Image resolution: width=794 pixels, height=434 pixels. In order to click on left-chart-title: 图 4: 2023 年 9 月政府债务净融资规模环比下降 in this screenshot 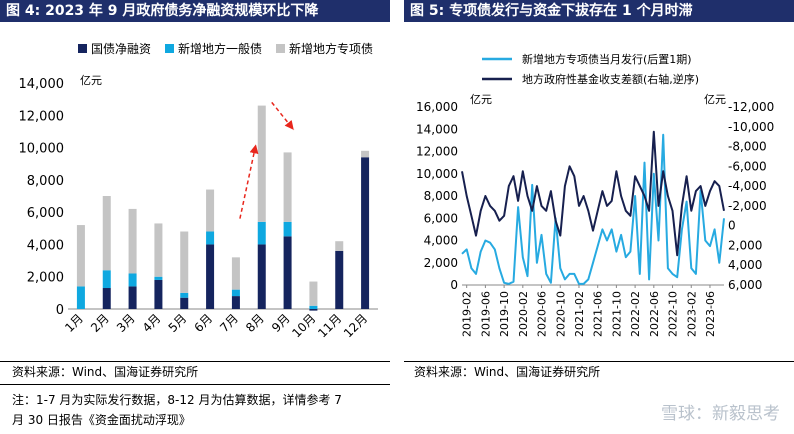, I will do `click(195, 11)`.